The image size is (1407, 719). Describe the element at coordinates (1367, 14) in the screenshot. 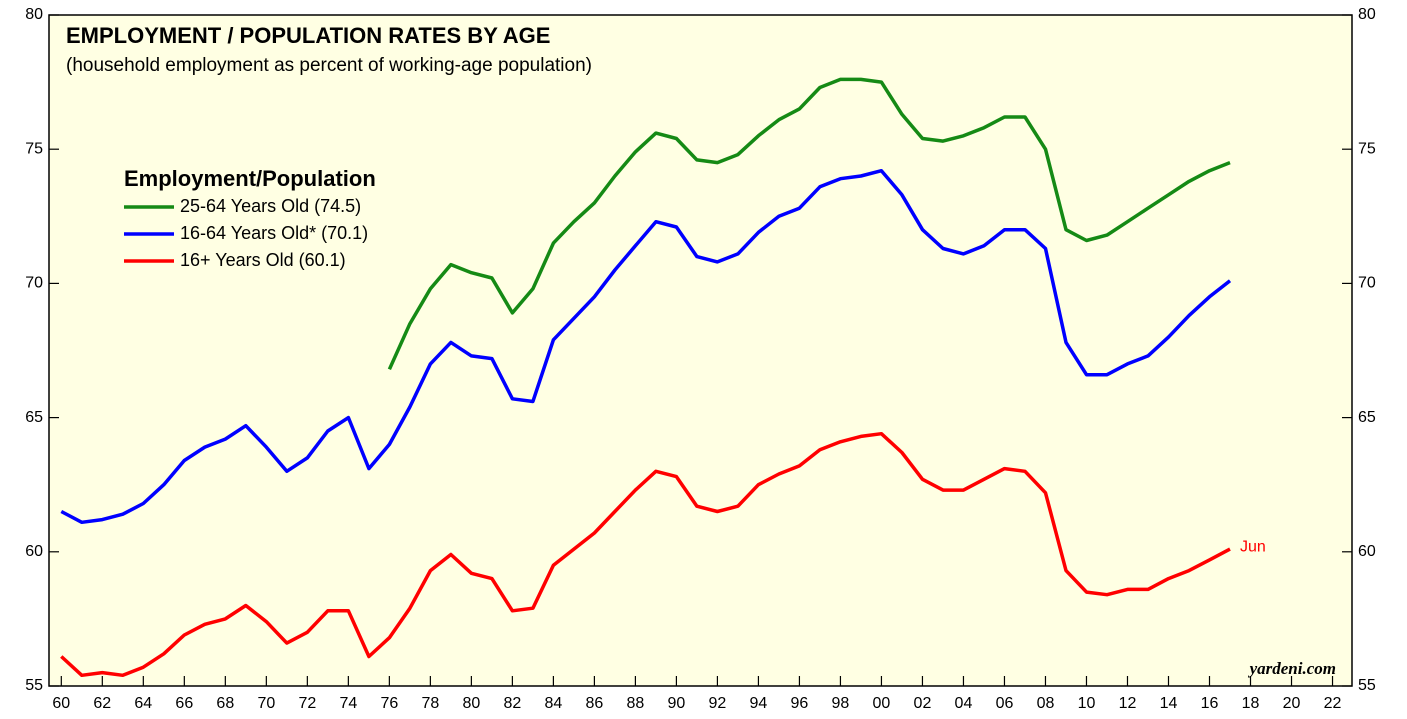

I see `y2-tick-label: 80` at that location.